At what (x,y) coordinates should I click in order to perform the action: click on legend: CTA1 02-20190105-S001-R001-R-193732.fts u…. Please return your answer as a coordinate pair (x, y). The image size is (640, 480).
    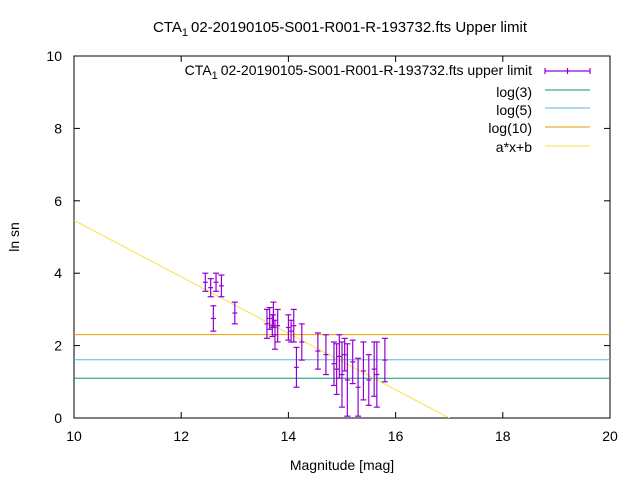
    Looking at the image, I should click on (388, 108).